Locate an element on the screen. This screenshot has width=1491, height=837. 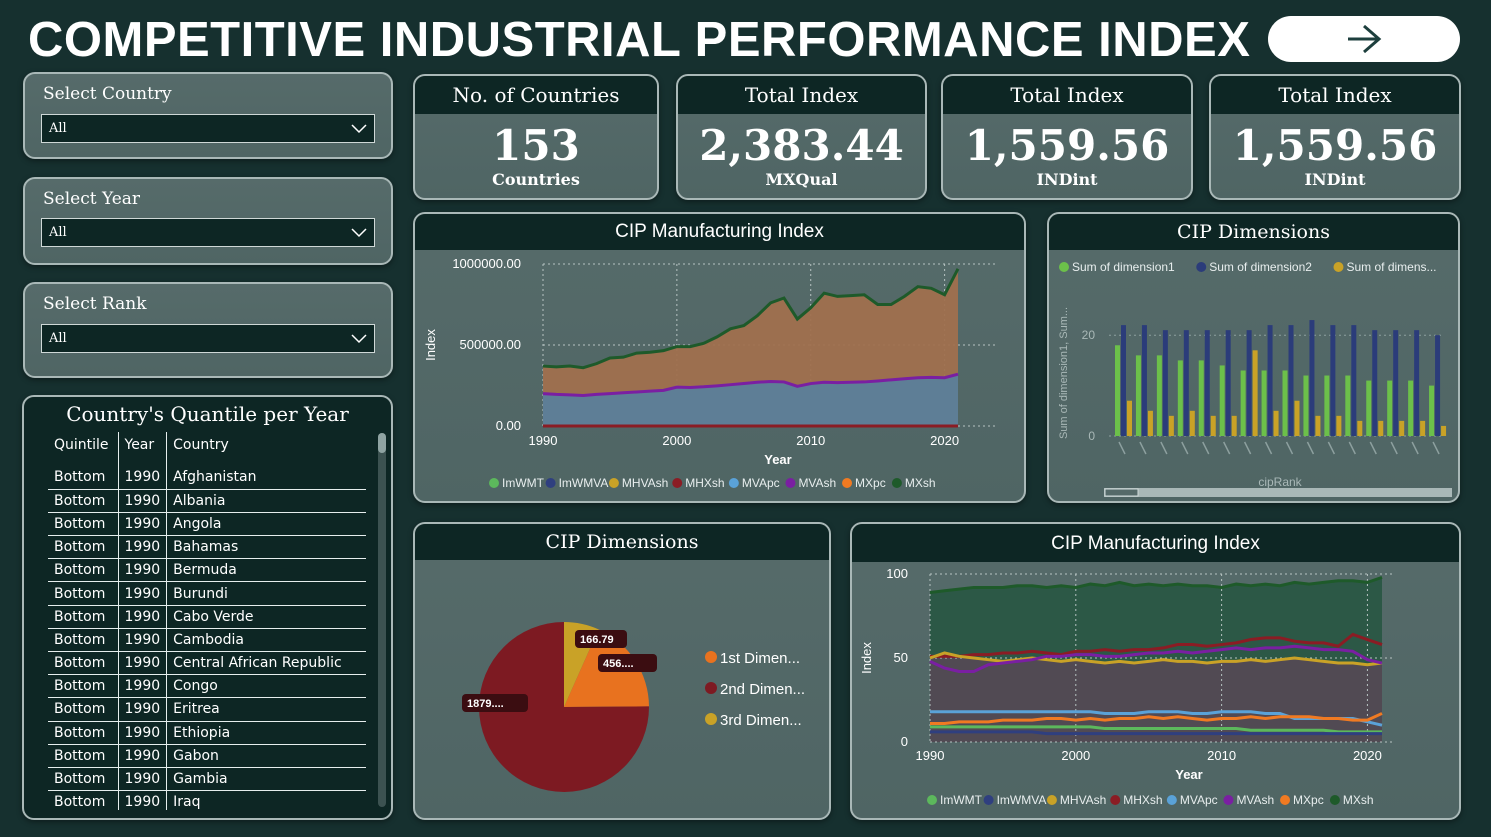
data-label: 166.79 is located at coordinates (597, 640).